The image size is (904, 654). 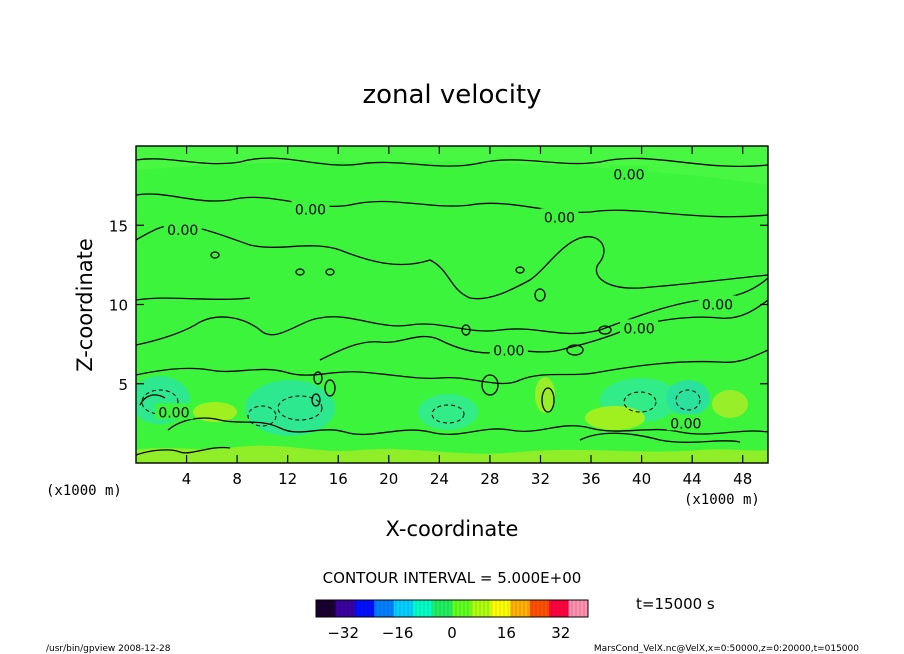 I want to click on dashed-contours, so click(x=421, y=408).